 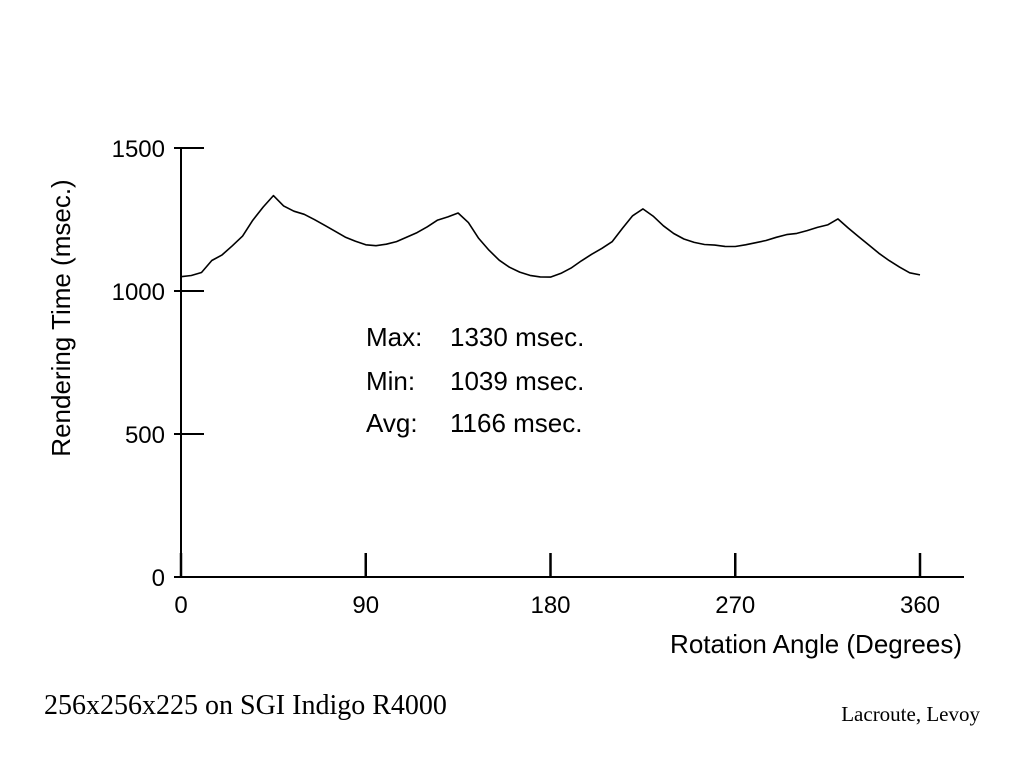 I want to click on x-axis-title: Rotation Angle (Degrees), so click(x=816, y=644).